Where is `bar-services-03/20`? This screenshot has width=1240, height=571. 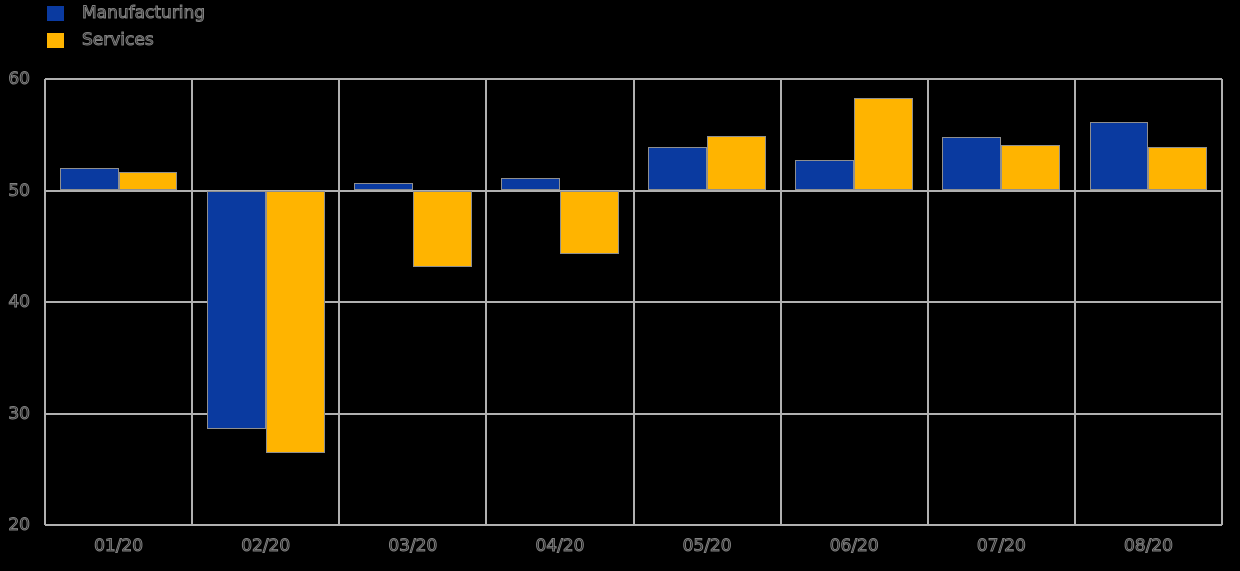 bar-services-03/20 is located at coordinates (442, 229).